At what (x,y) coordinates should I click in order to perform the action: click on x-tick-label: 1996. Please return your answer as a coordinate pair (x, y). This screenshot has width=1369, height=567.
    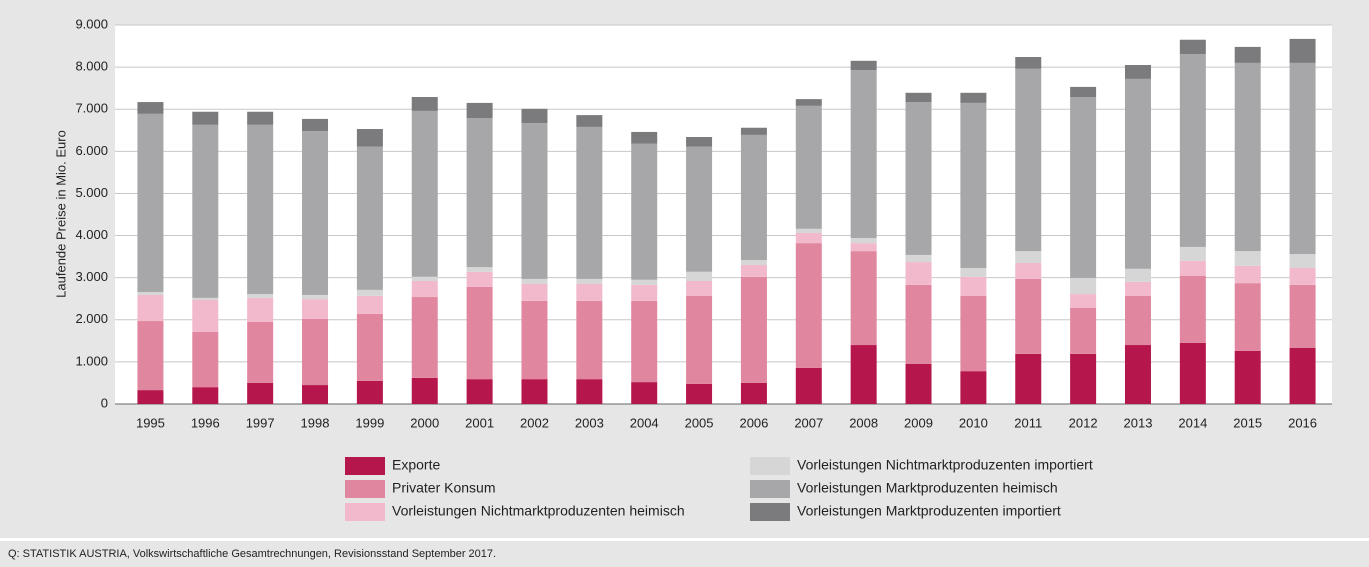
    Looking at the image, I should click on (205, 422).